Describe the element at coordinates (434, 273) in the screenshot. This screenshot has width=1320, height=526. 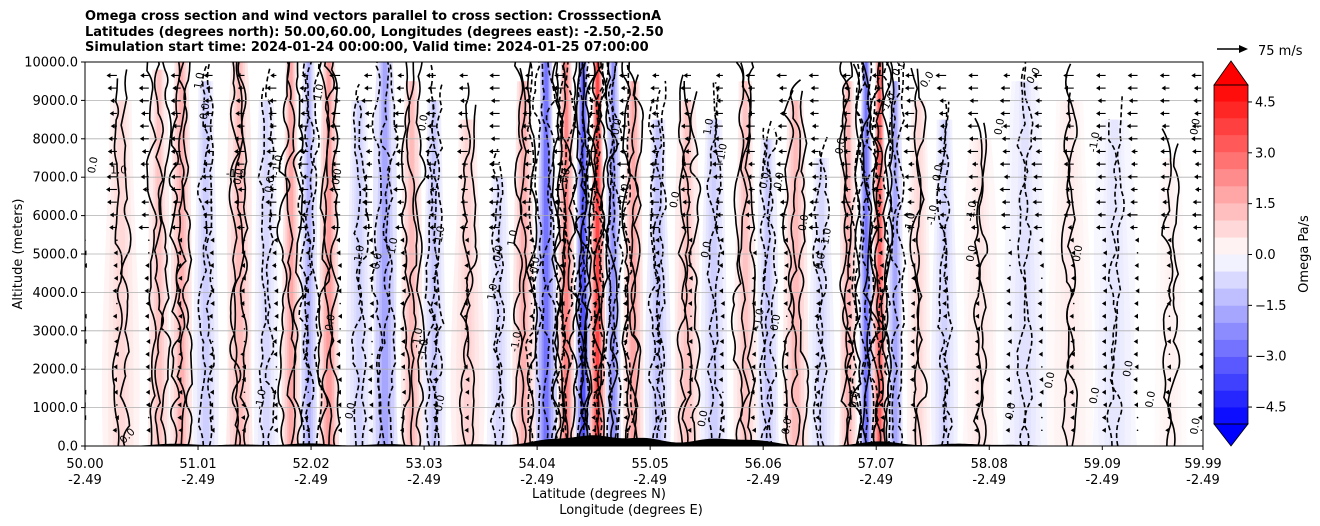
I see `omega-band` at that location.